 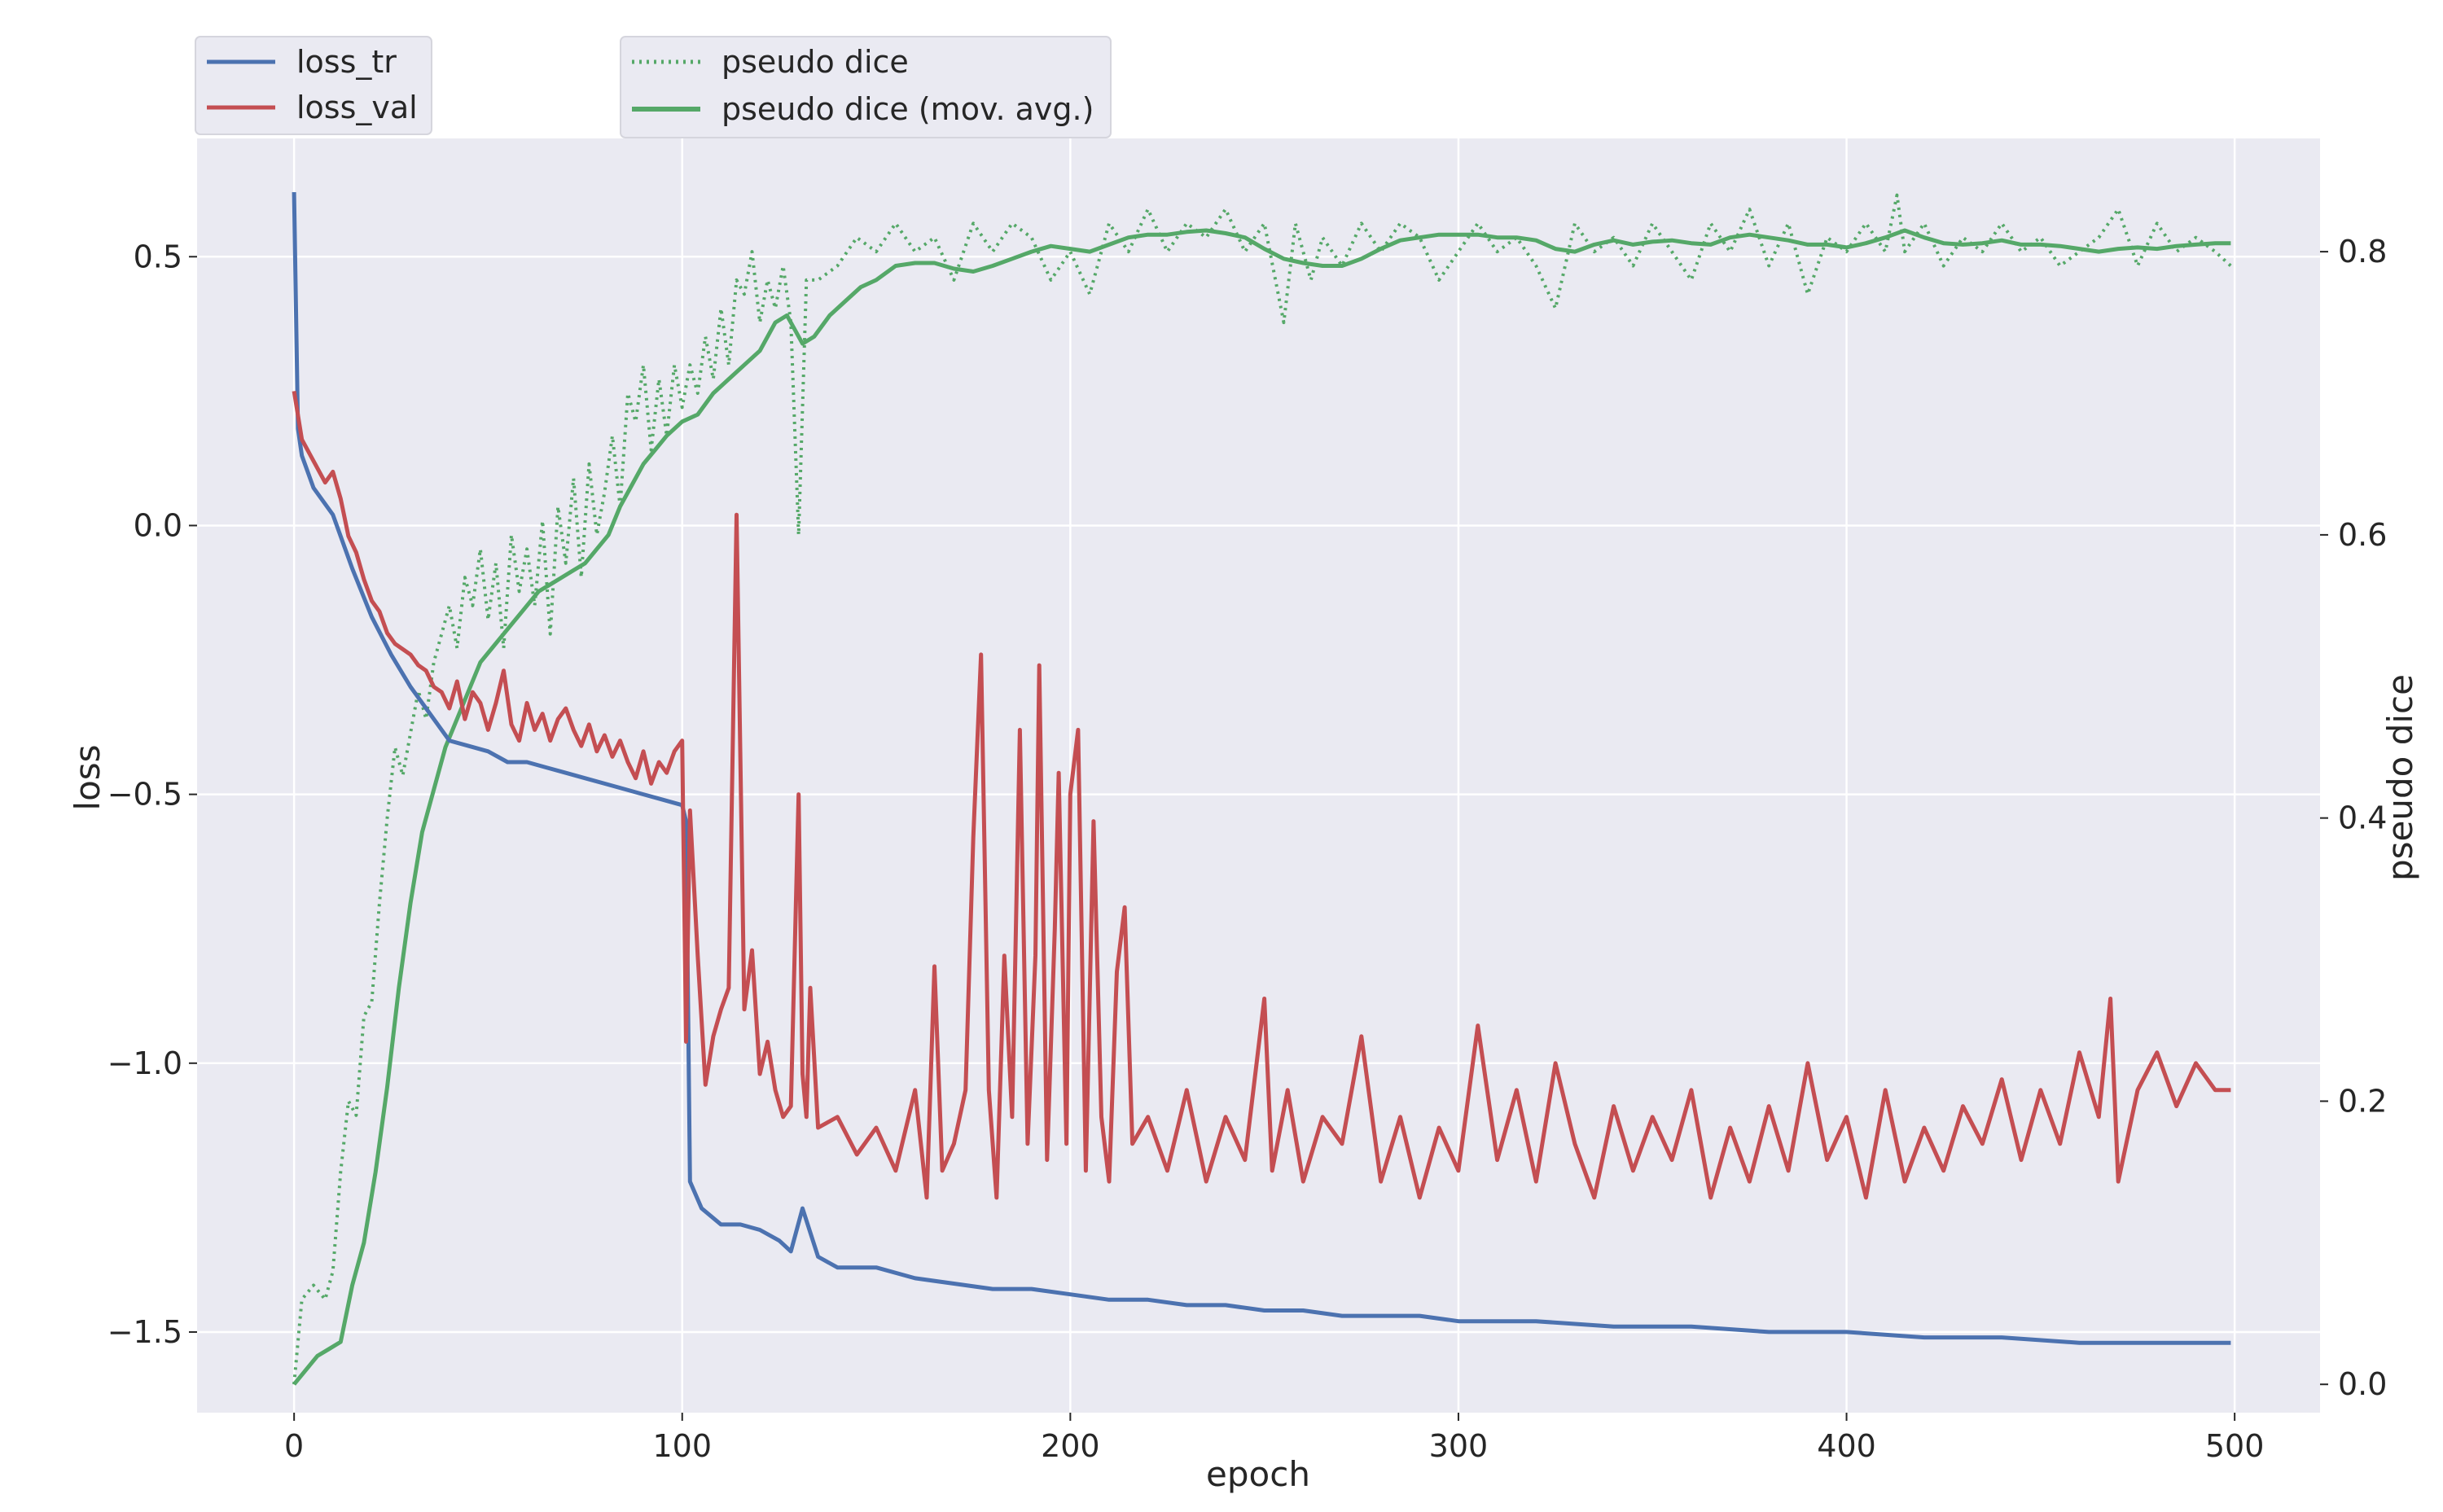 What do you see at coordinates (144, 795) in the screenshot?
I see `y-left-tick-label: −0.5` at bounding box center [144, 795].